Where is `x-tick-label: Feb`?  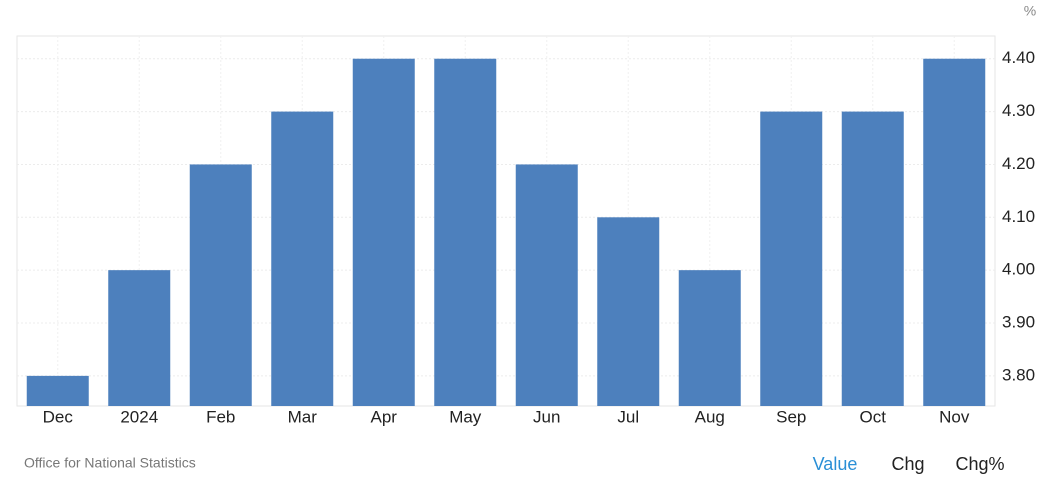
x-tick-label: Feb is located at coordinates (220, 416).